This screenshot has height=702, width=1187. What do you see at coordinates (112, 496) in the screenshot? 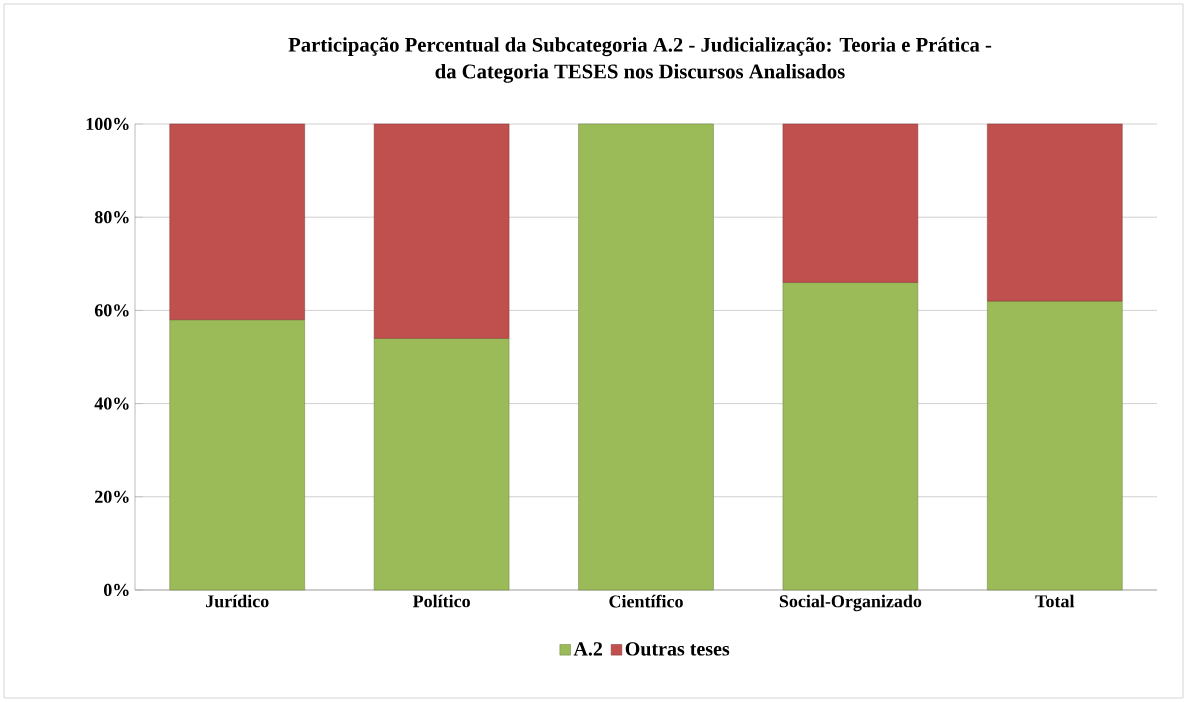
I see `y-tick-label: 20%` at bounding box center [112, 496].